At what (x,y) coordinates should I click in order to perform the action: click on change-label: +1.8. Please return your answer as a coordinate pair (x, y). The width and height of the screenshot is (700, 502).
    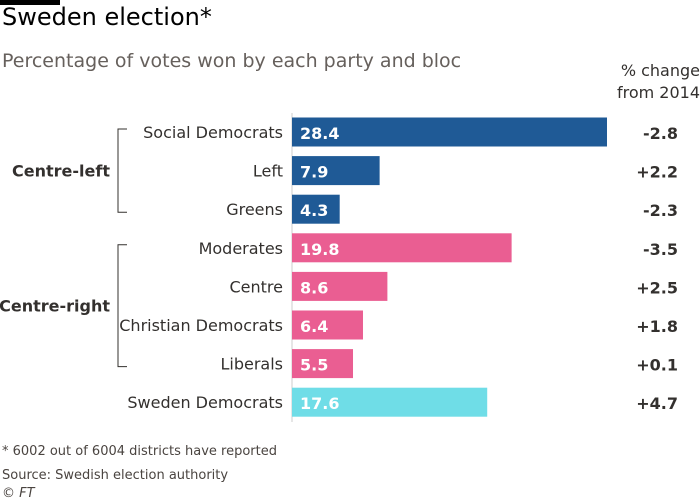
    Looking at the image, I should click on (657, 326).